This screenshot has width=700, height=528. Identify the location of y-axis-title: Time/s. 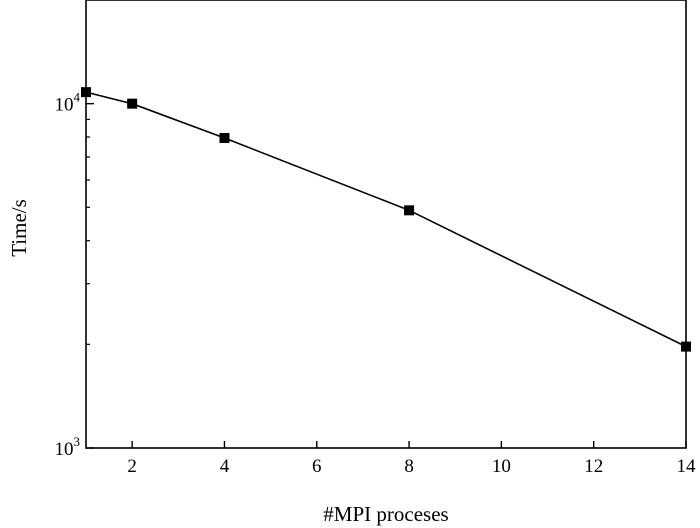
(19, 228).